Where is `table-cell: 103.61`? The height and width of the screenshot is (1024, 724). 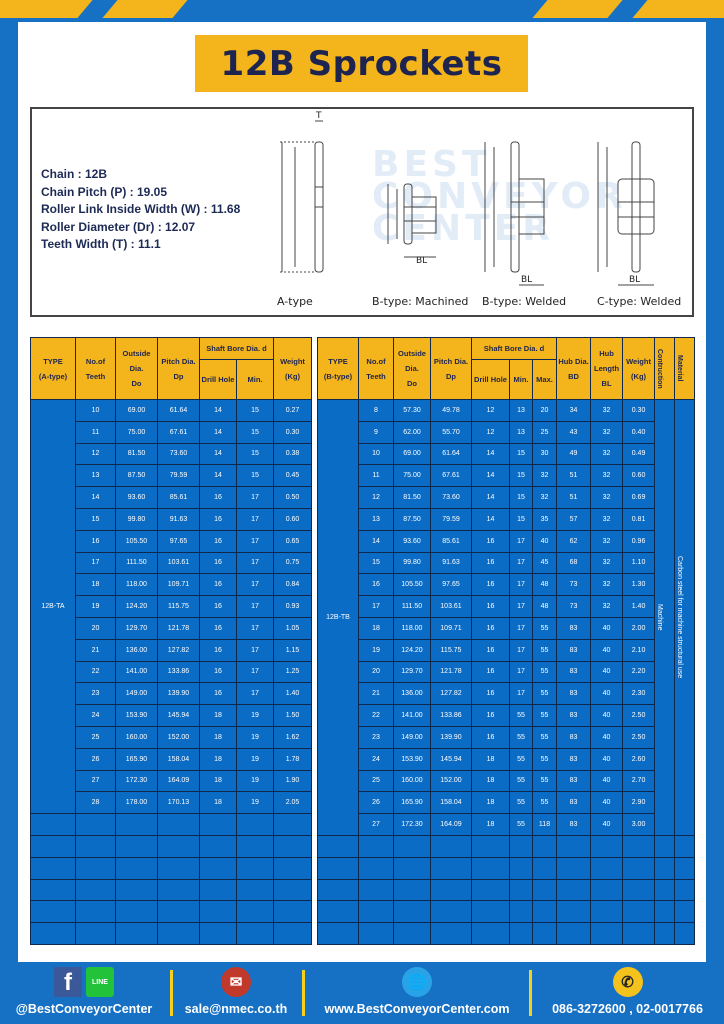
table-cell: 103.61 is located at coordinates (451, 606).